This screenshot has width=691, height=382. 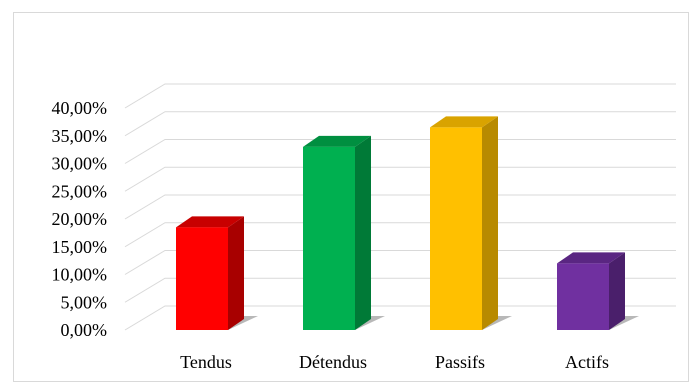 What do you see at coordinates (460, 362) in the screenshot?
I see `x-category-label: Passifs` at bounding box center [460, 362].